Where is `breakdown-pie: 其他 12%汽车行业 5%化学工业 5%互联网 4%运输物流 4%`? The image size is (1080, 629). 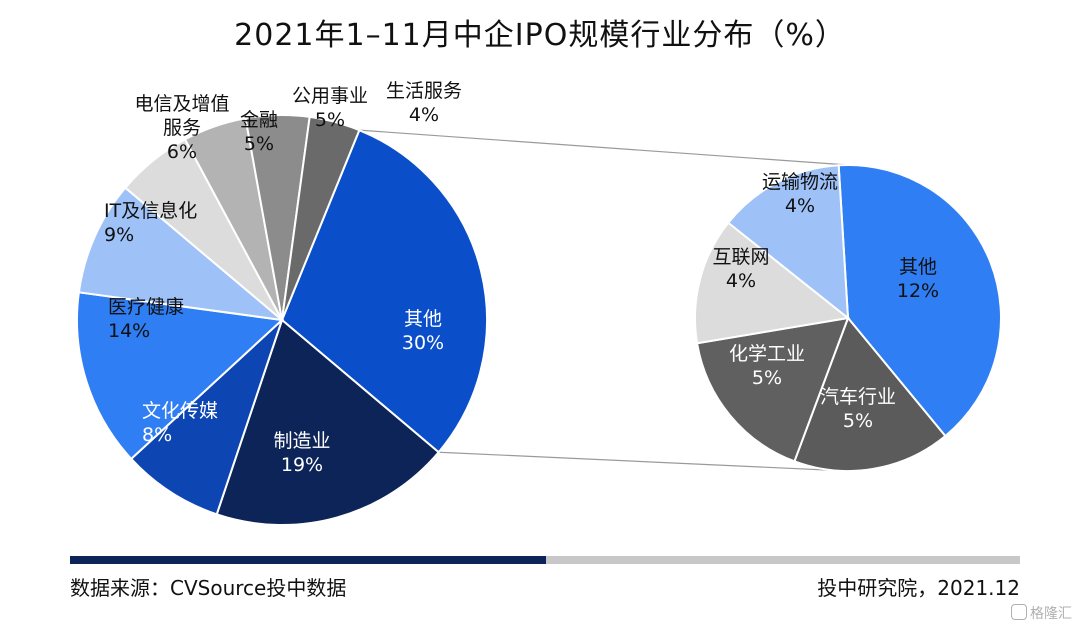
breakdown-pie: 其他 12%汽车行业 5%化学工业 5%互联网 4%运输物流 4% is located at coordinates (848, 318).